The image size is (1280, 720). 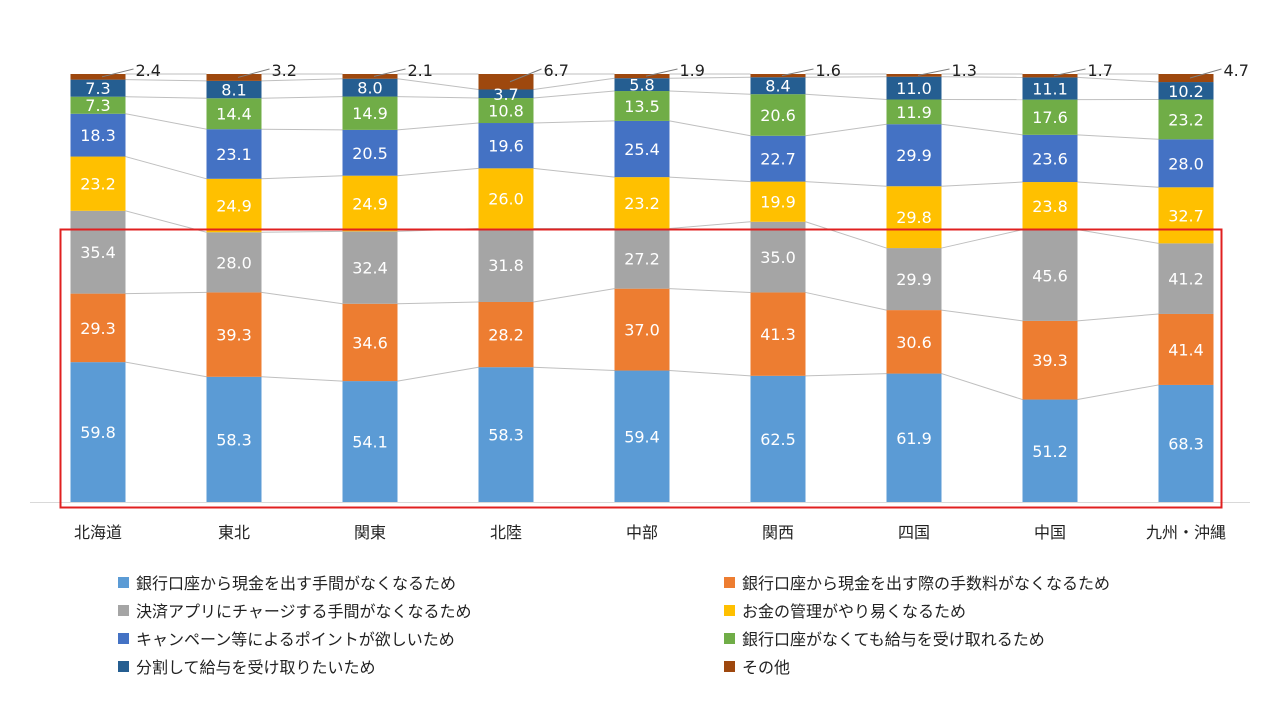 I want to click on data-label: 14.4, so click(x=234, y=114).